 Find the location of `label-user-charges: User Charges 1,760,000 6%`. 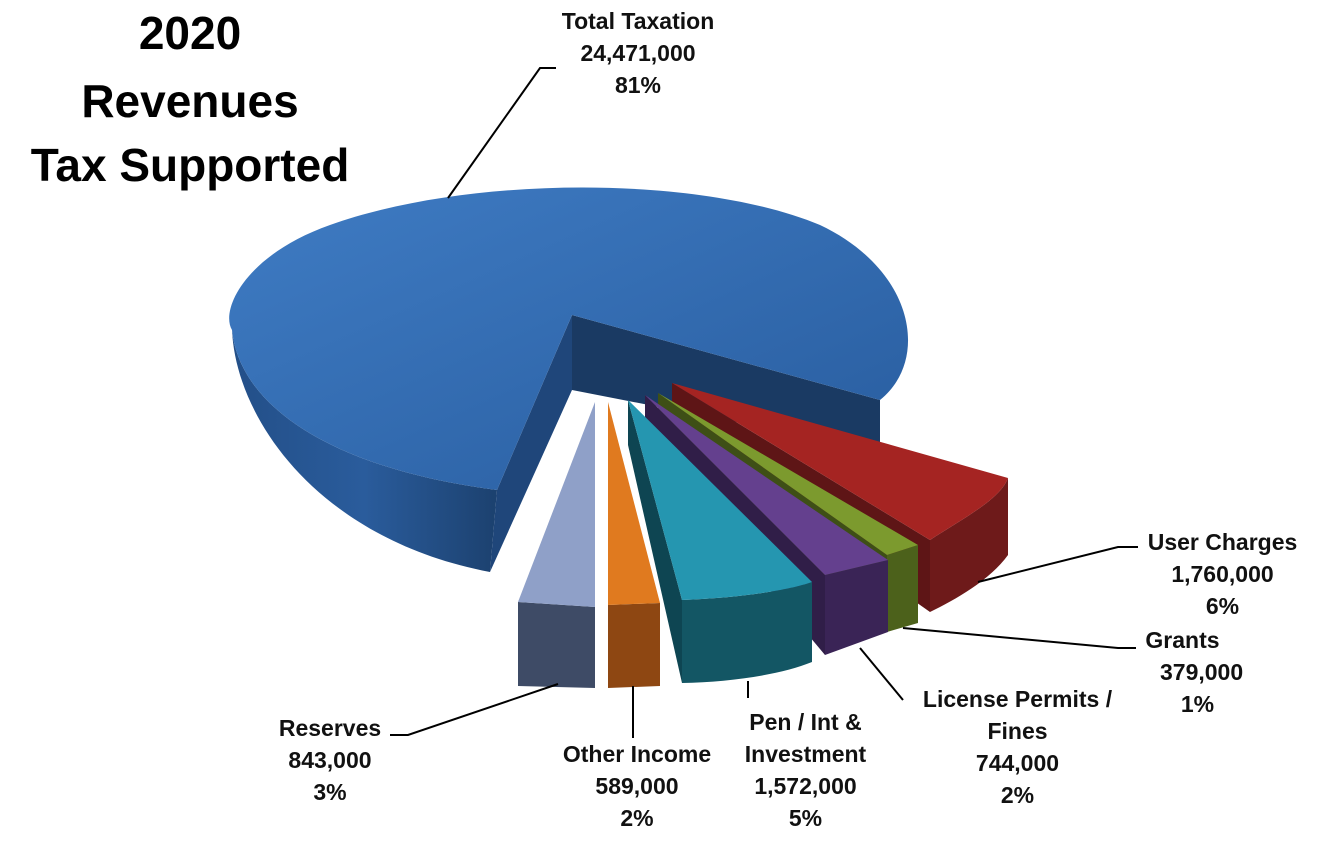

label-user-charges: User Charges 1,760,000 6% is located at coordinates (1222, 574).